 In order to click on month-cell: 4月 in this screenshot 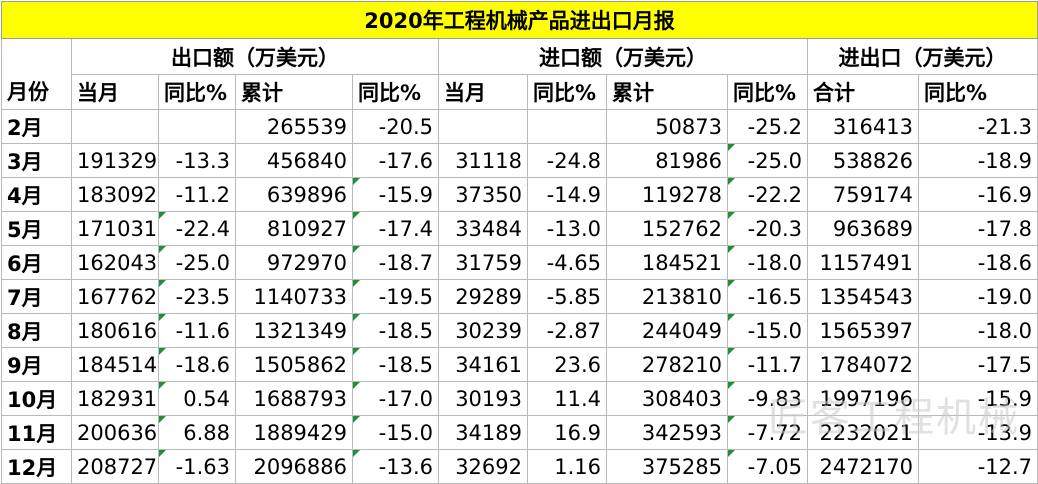, I will do `click(36, 194)`.